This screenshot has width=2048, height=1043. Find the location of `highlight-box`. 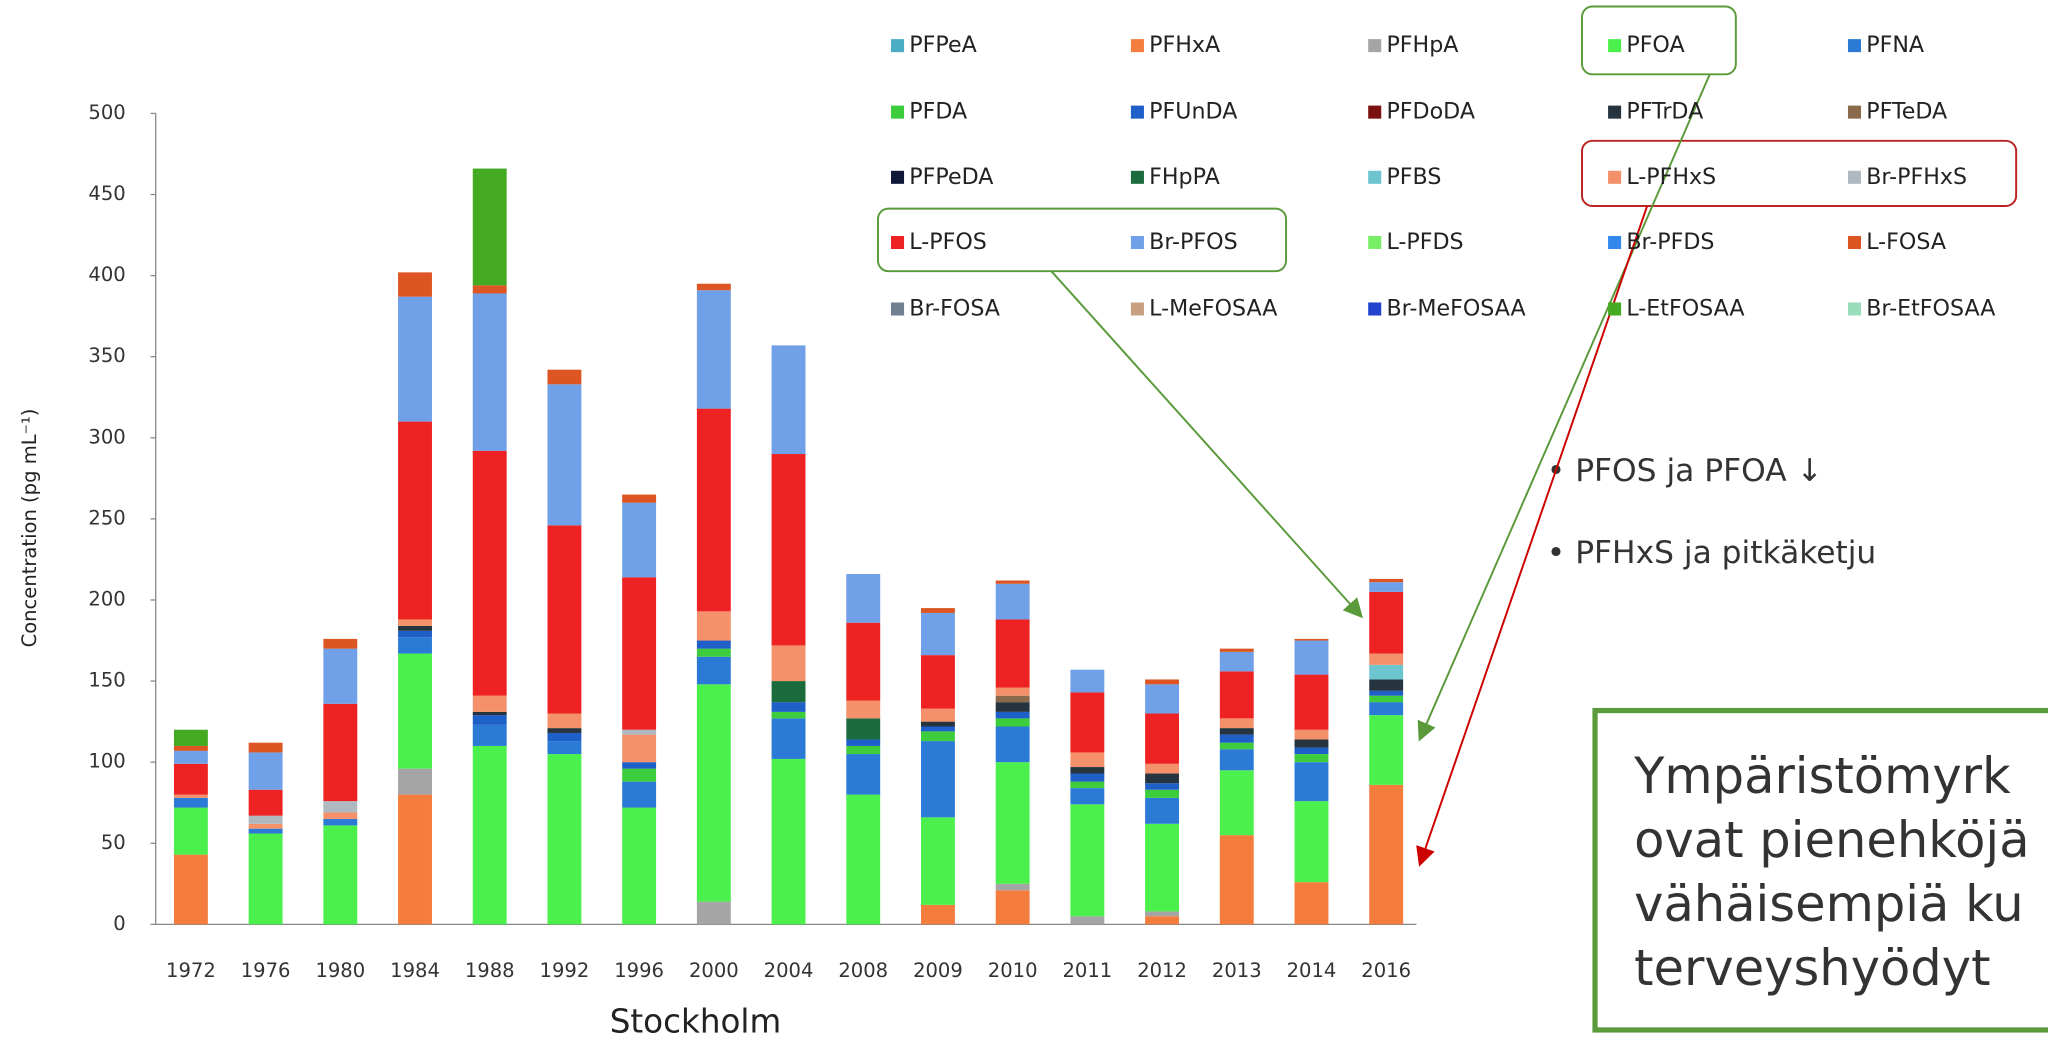

highlight-box is located at coordinates (1799, 173).